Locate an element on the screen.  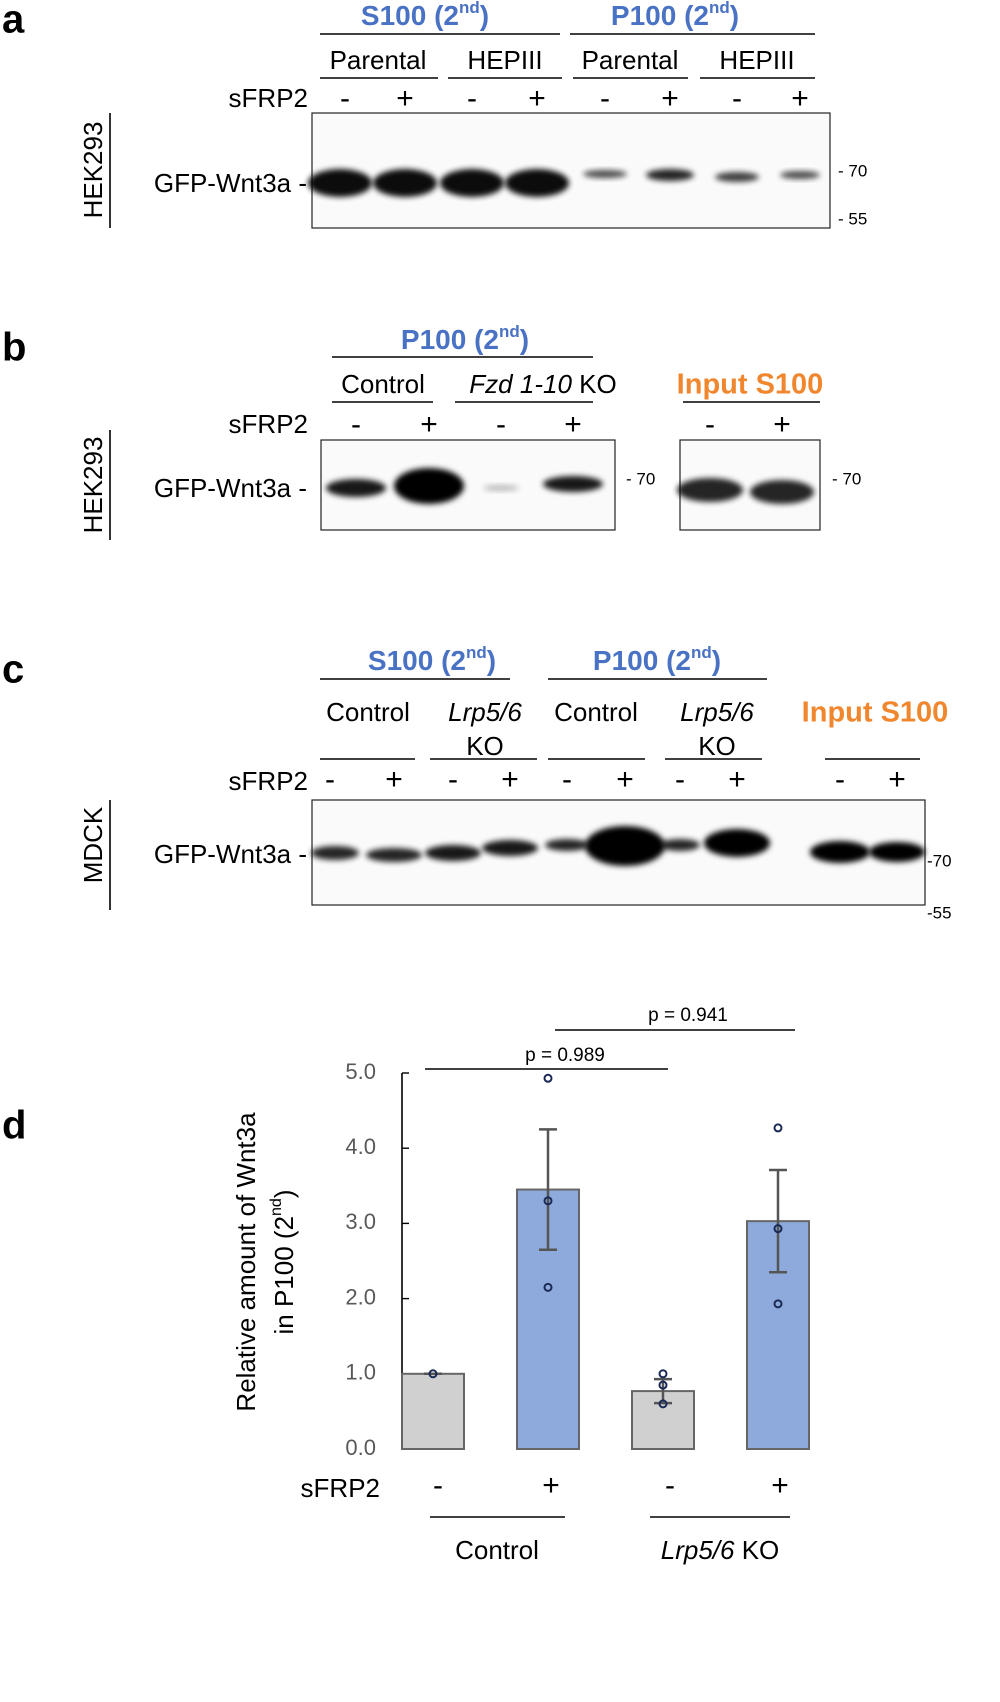
marker: - 55 is located at coordinates (852, 218).